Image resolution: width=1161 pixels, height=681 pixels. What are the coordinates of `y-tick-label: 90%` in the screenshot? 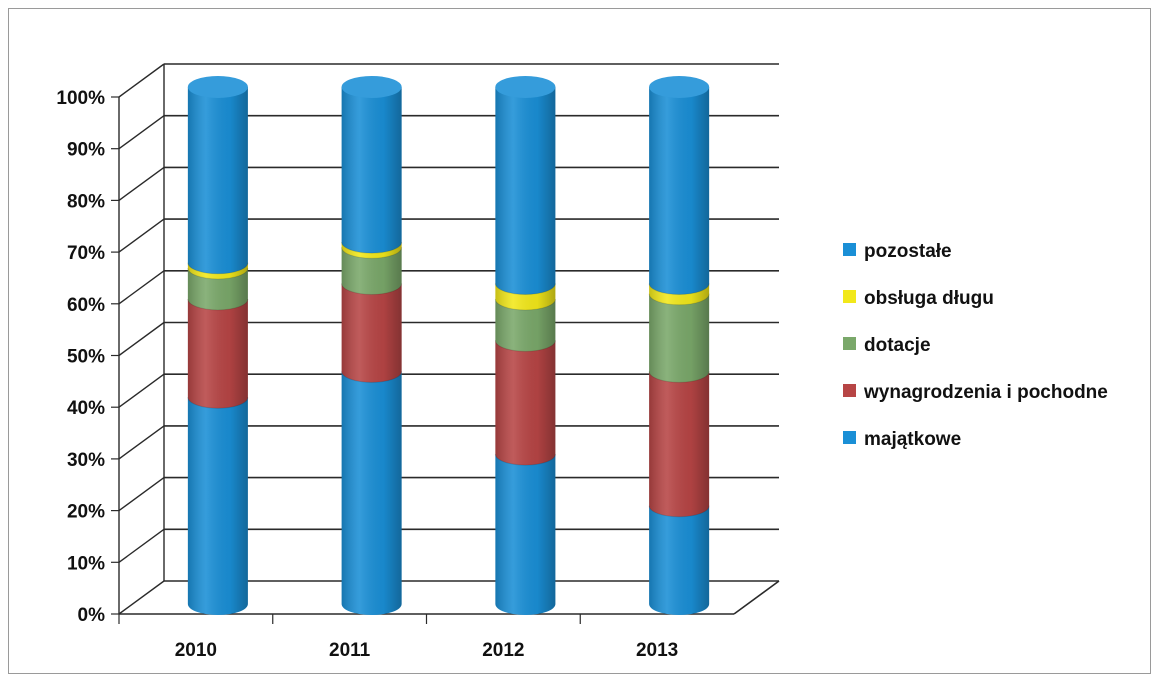 It's located at (86, 150).